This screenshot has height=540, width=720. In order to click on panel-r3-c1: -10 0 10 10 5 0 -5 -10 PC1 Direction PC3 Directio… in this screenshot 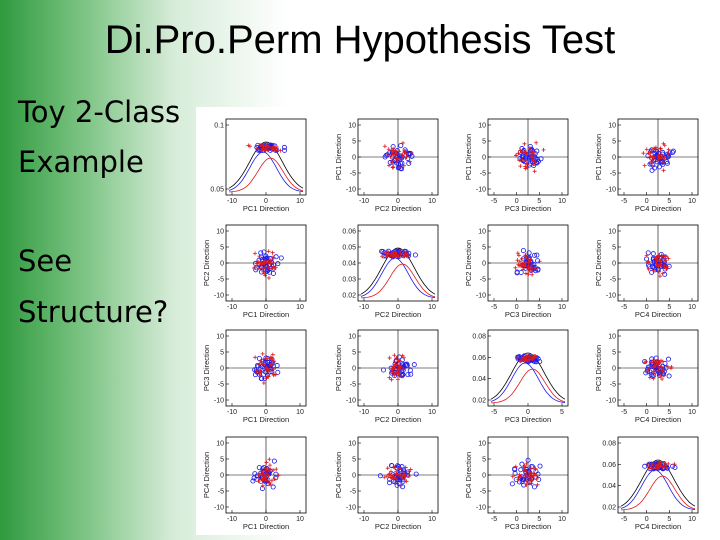, I will do `click(254, 376)`.